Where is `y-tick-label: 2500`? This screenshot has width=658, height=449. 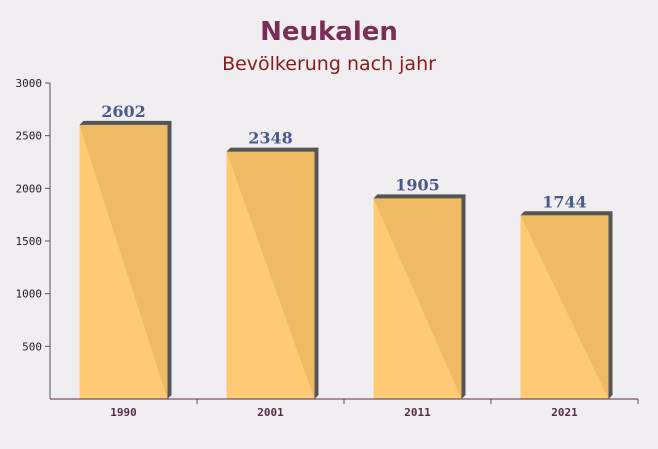 y-tick-label: 2500 is located at coordinates (29, 136).